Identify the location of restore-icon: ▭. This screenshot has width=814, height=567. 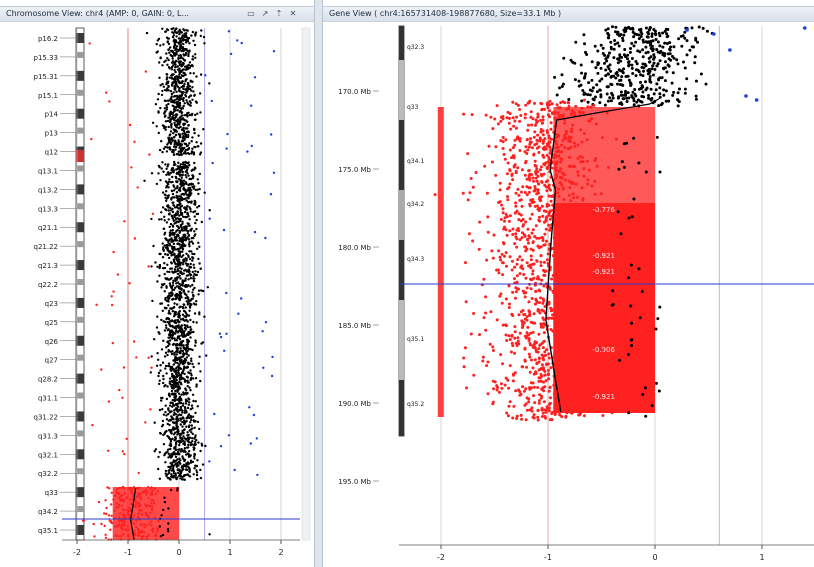
(251, 13).